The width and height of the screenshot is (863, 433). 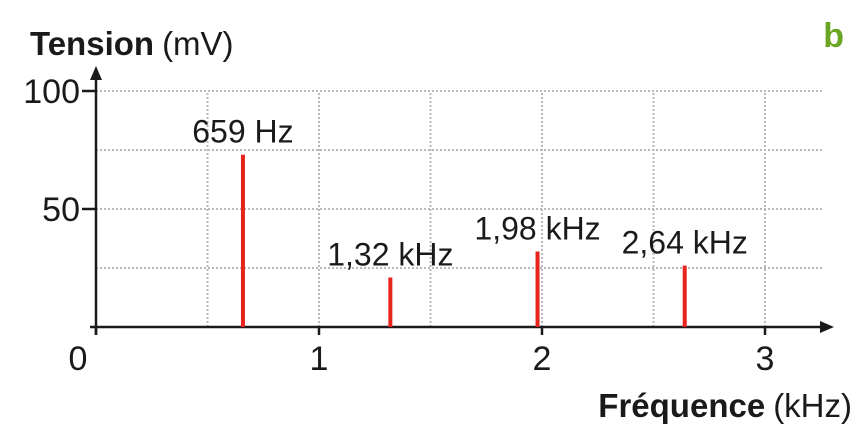 I want to click on y-axis-title: Tension (mV), so click(x=132, y=43).